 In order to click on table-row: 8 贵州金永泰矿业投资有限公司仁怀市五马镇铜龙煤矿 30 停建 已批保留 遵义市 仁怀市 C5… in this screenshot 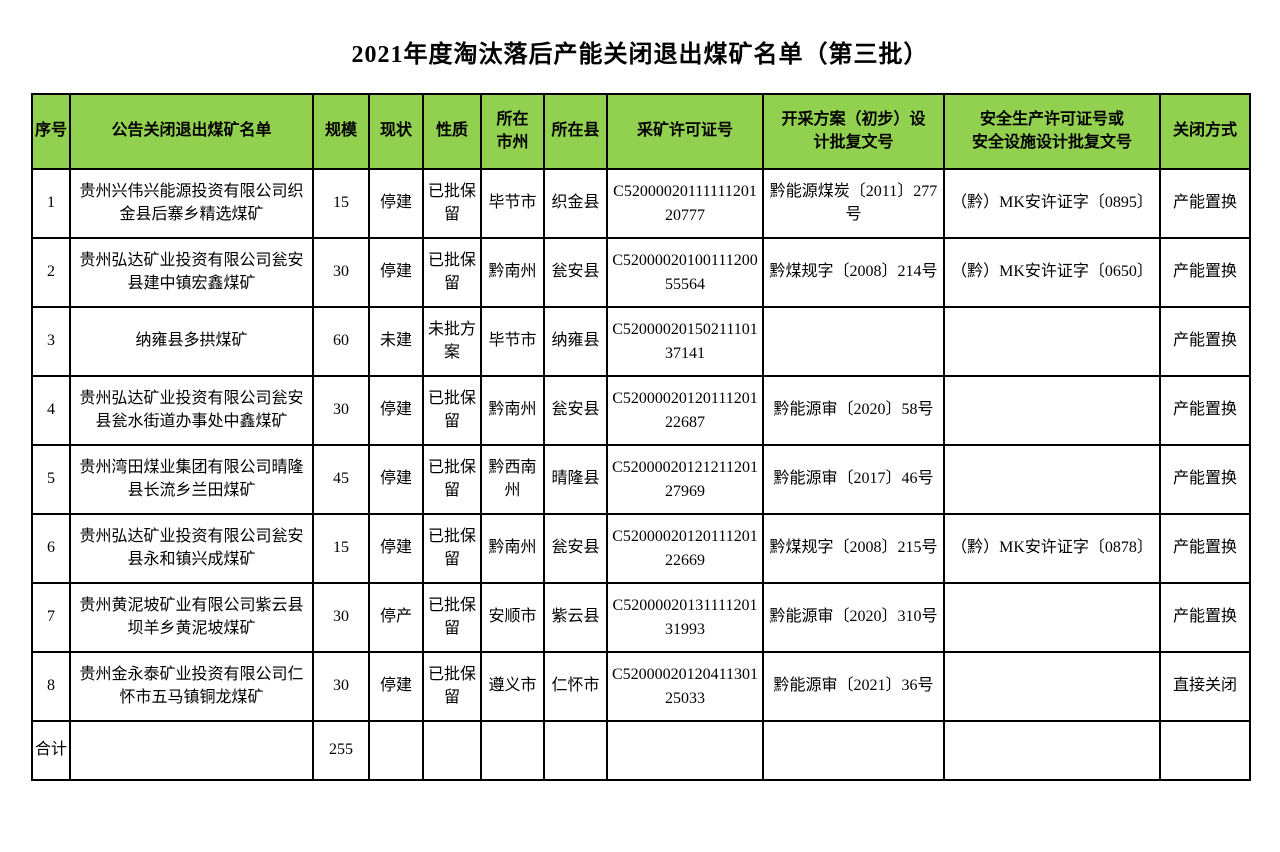, I will do `click(641, 686)`.